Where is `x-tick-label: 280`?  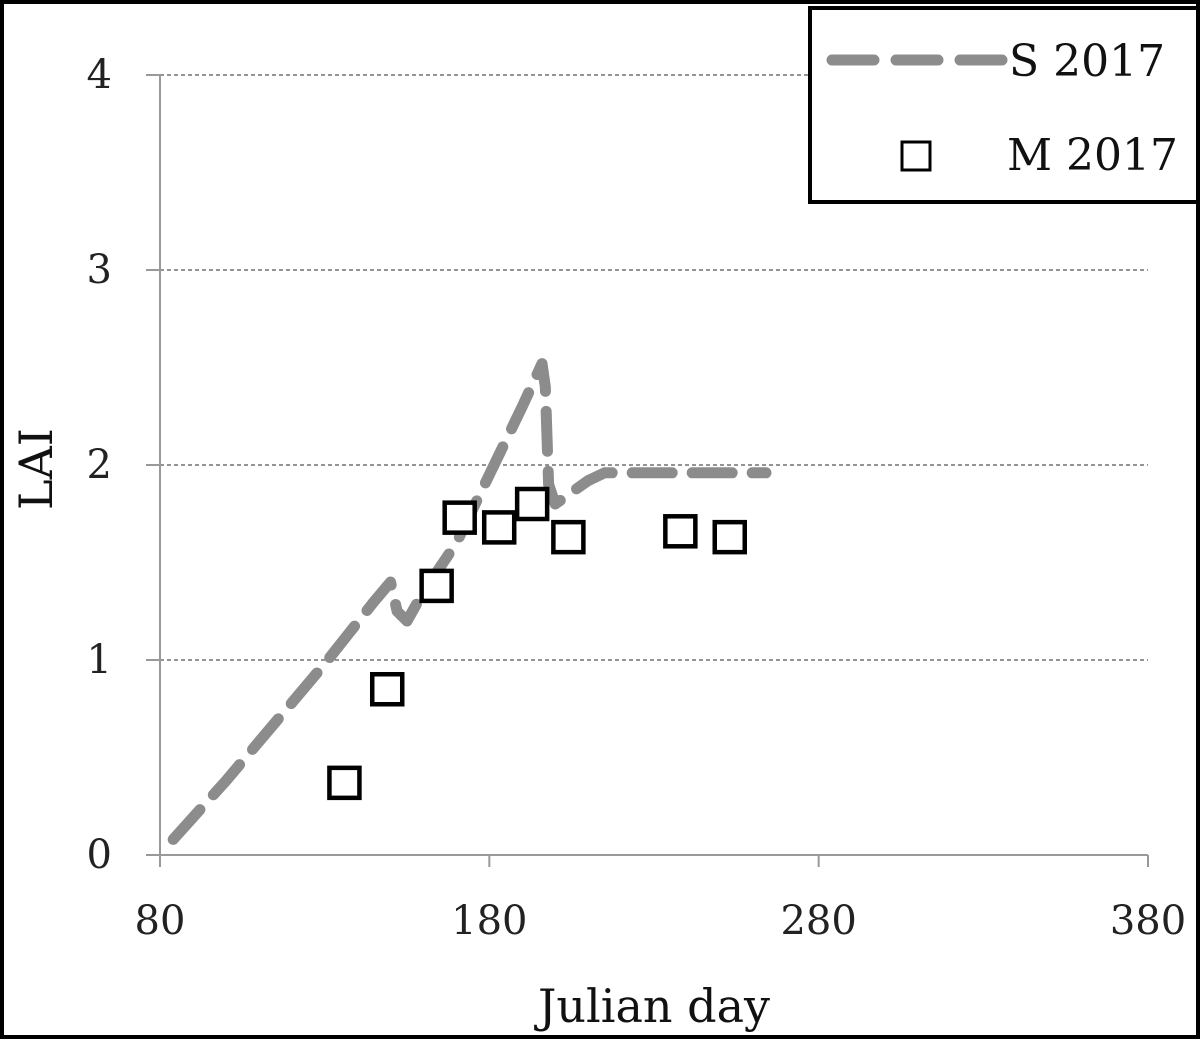
x-tick-label: 280 is located at coordinates (818, 921).